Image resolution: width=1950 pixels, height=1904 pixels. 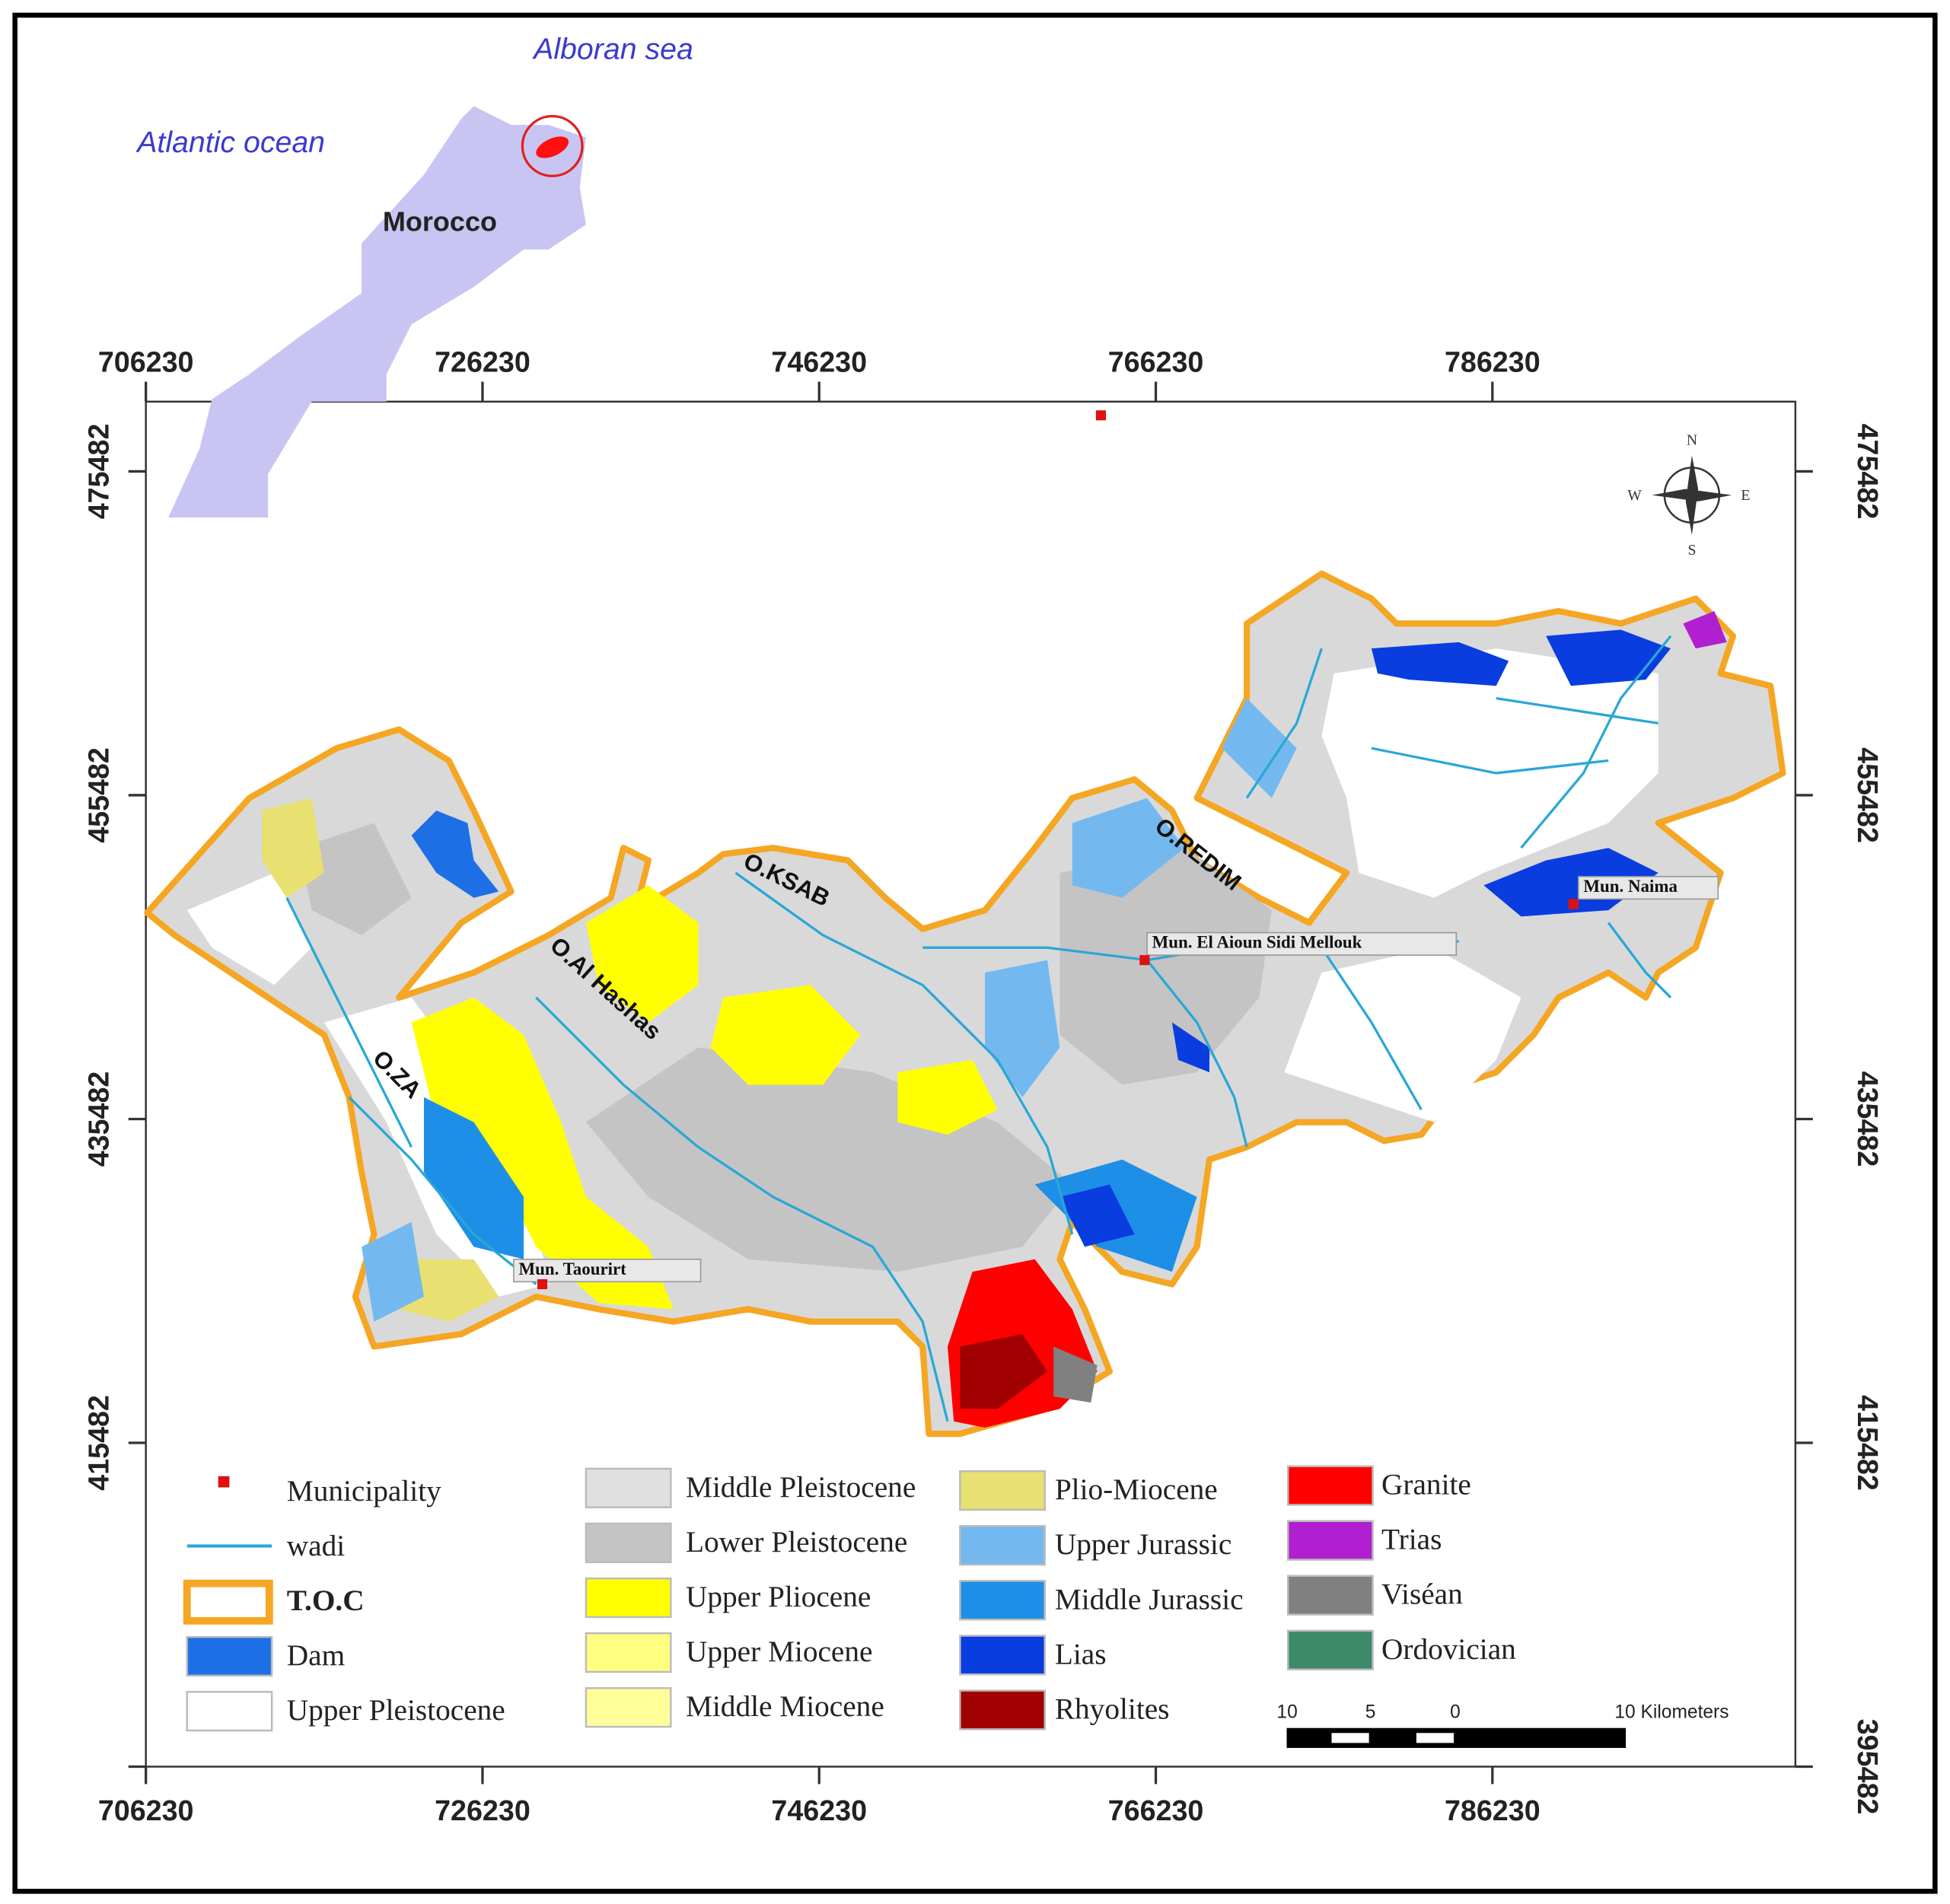 I want to click on legend-label: Upper Pleistocene, so click(x=396, y=1710).